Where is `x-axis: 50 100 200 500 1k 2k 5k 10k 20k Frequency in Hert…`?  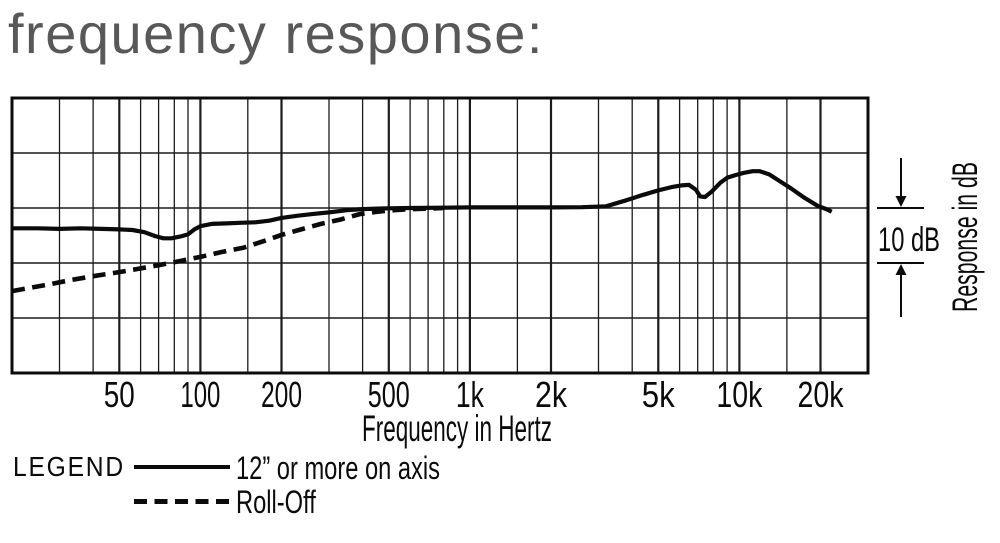 x-axis: 50 100 200 500 1k 2k 5k 10k 20k Frequency in Hert… is located at coordinates (474, 411).